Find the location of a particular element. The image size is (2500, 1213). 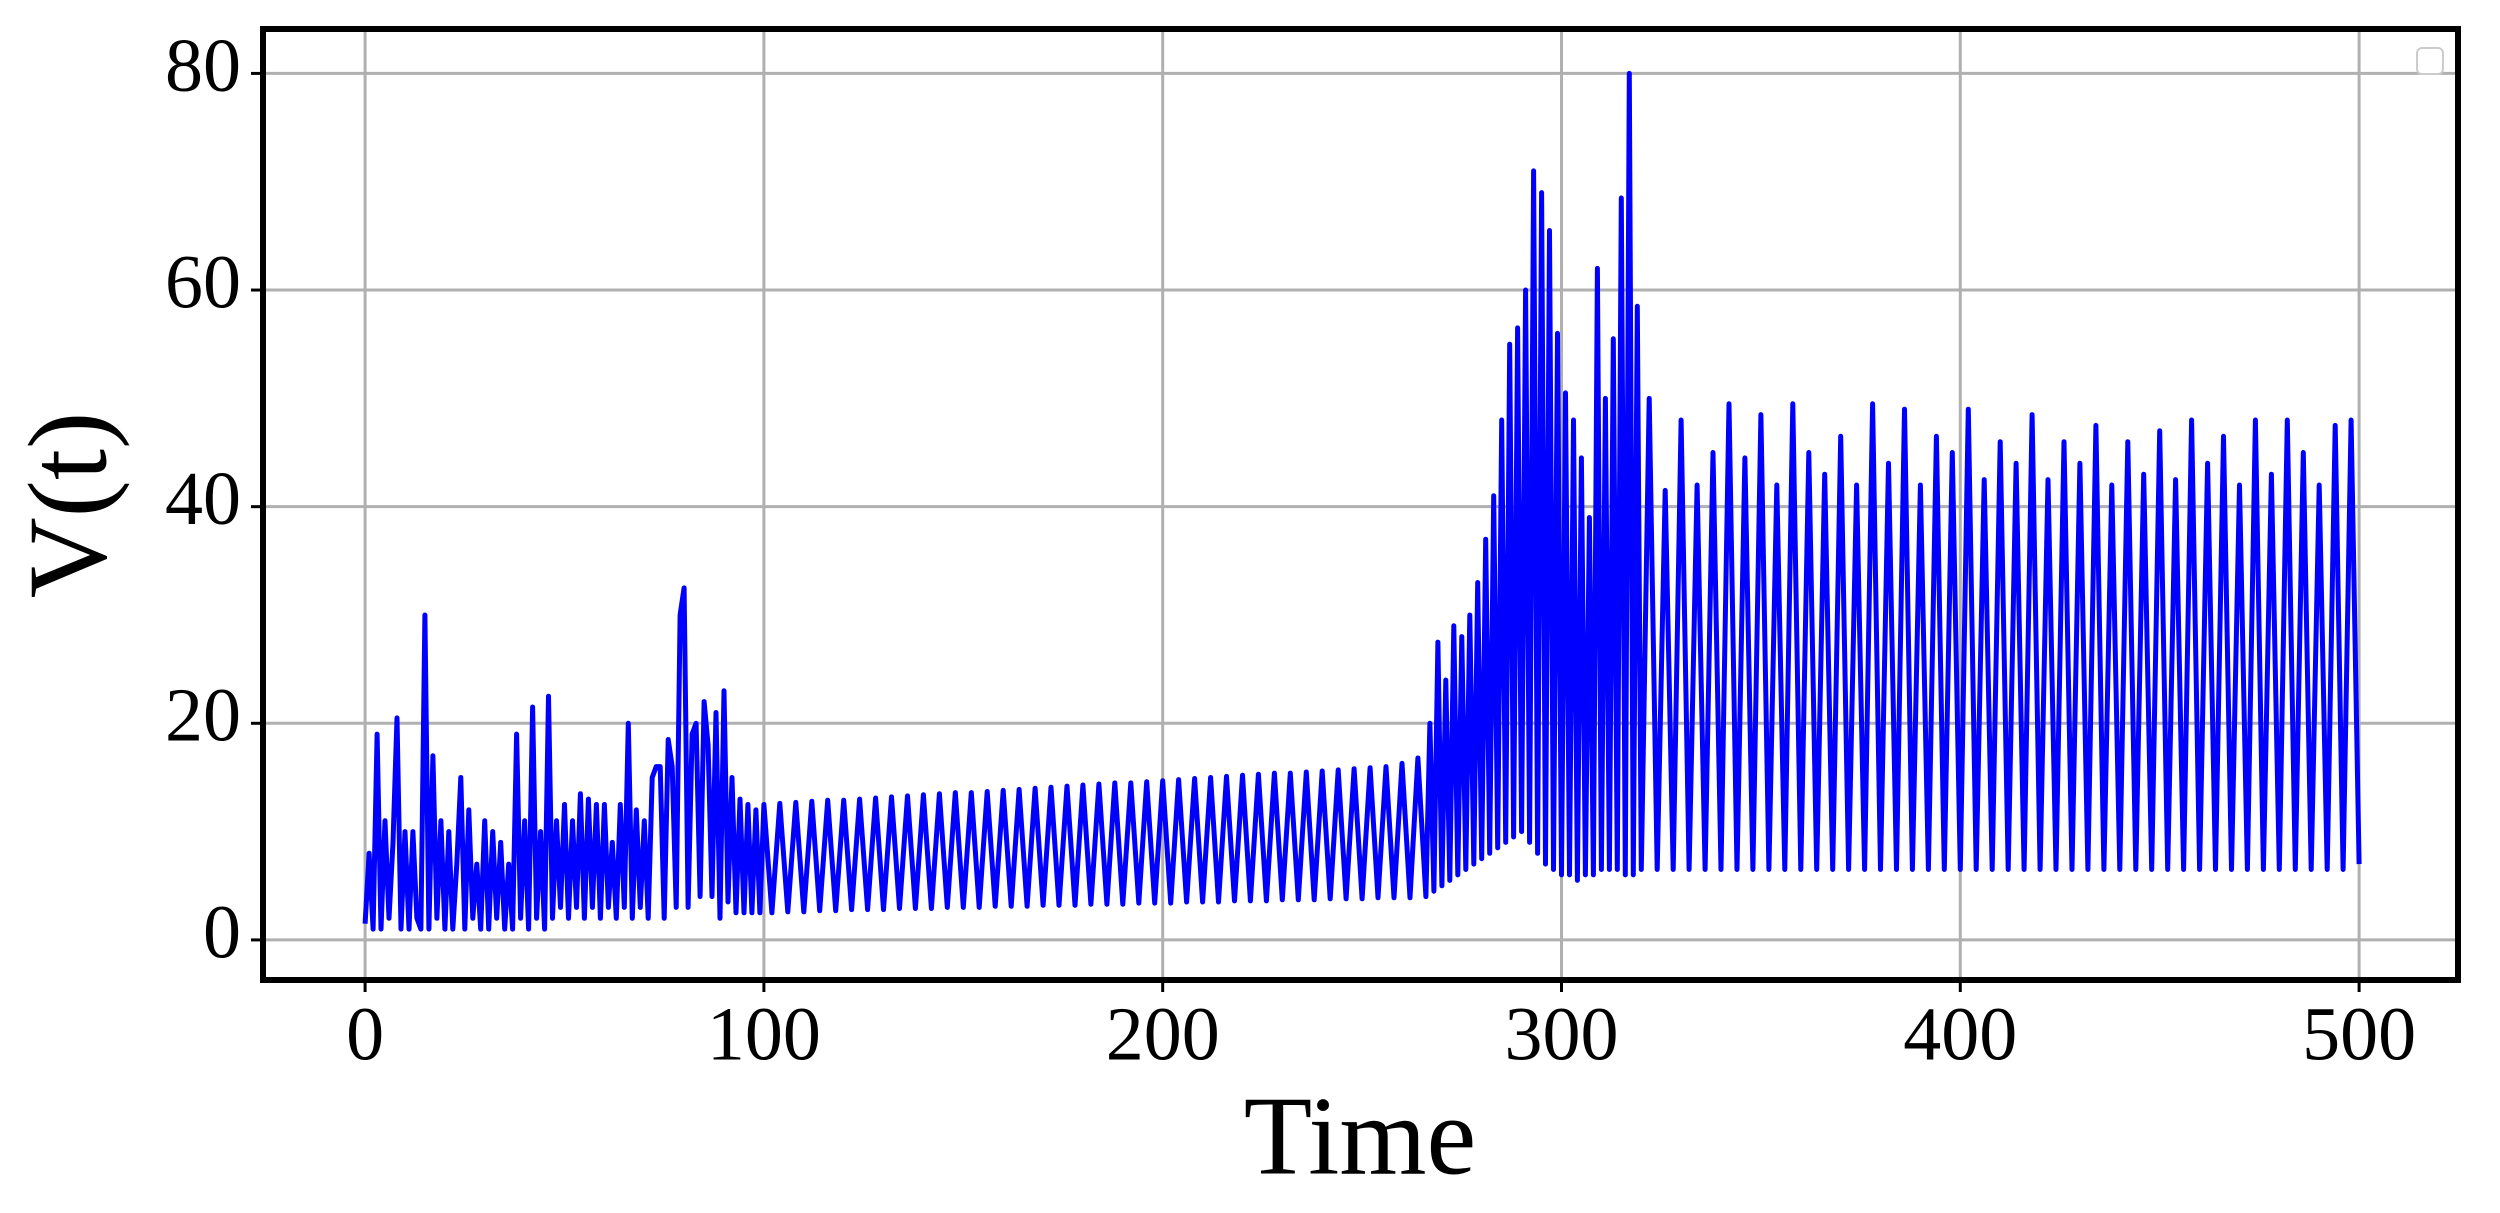

x-tick-label: 300 is located at coordinates (1561, 1034).